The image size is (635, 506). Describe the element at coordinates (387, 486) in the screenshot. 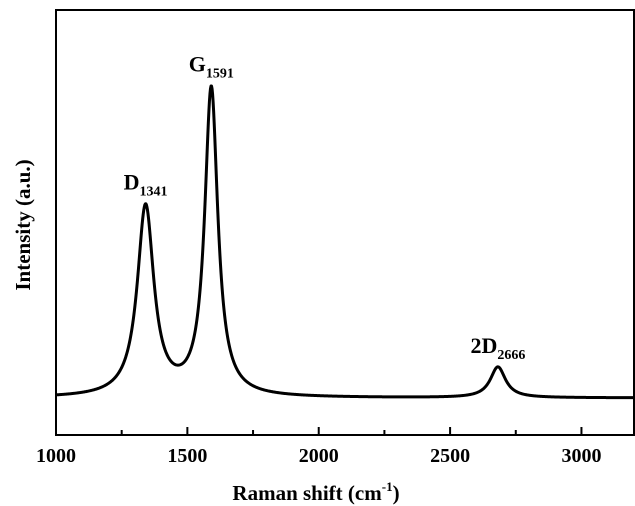

I see `x-axis-label-superscript: -1` at that location.